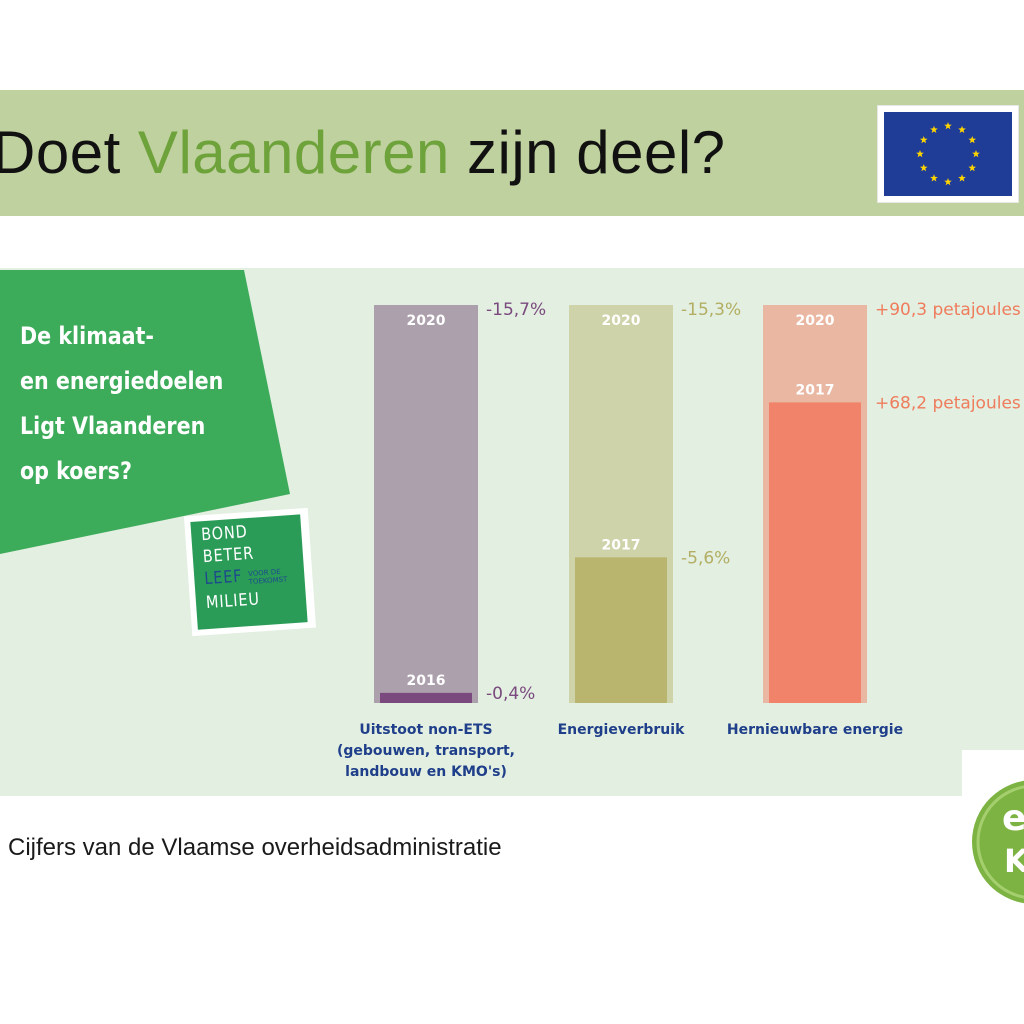 The height and width of the screenshot is (1024, 1024). I want to click on eu-stars-icon, so click(948, 154).